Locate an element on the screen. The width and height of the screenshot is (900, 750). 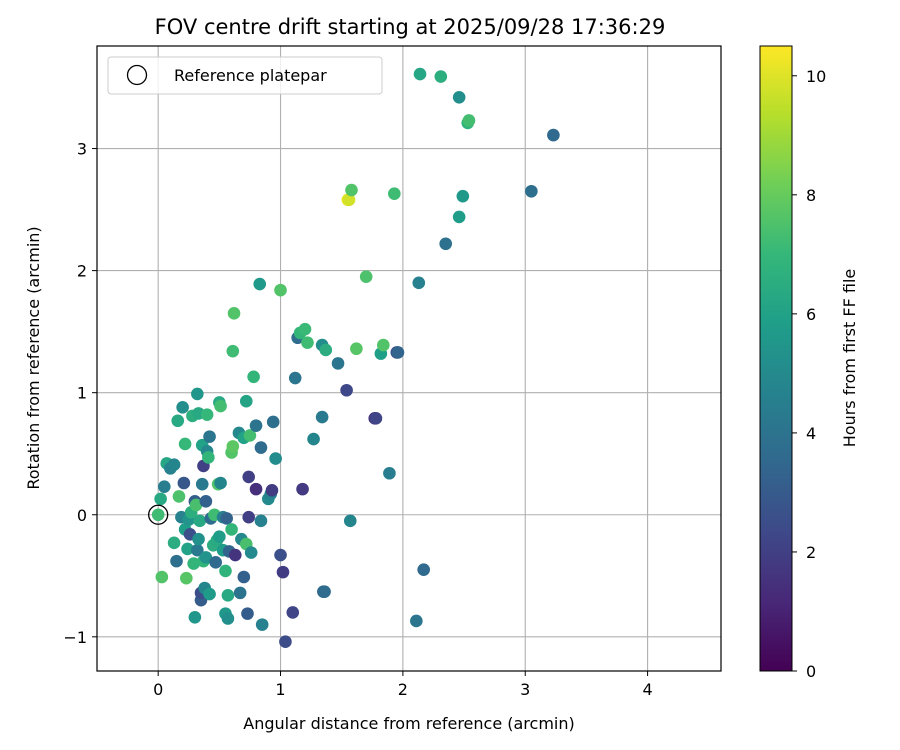
y-tick-label: 1 is located at coordinates (82, 393).